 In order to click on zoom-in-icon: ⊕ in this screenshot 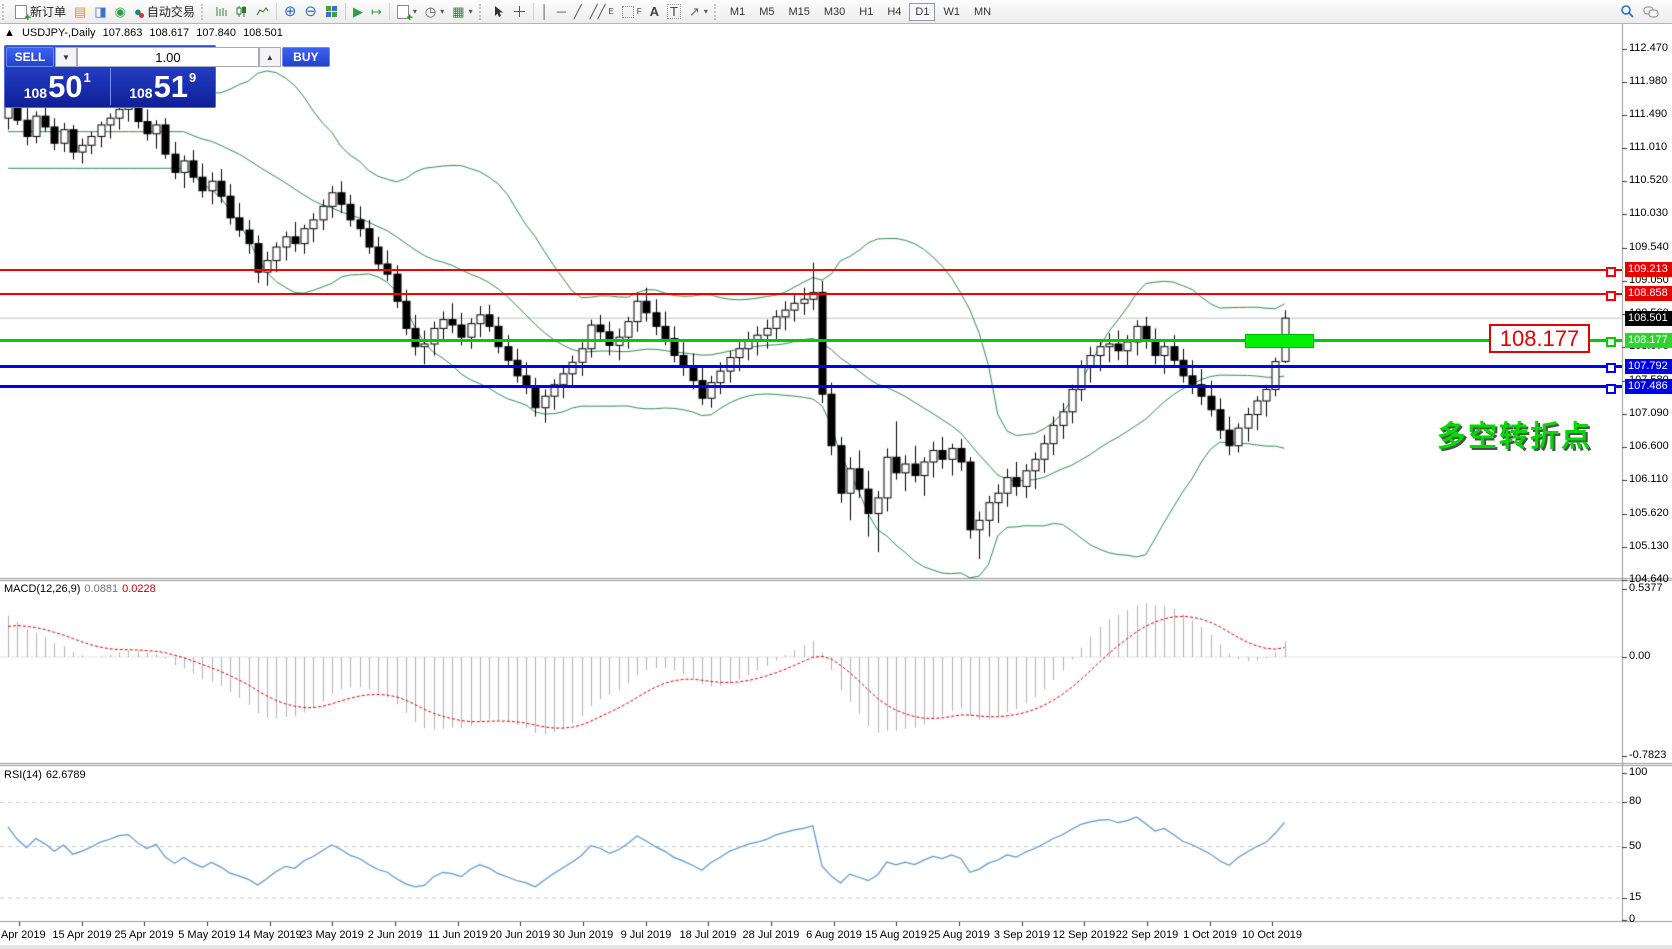, I will do `click(290, 11)`.